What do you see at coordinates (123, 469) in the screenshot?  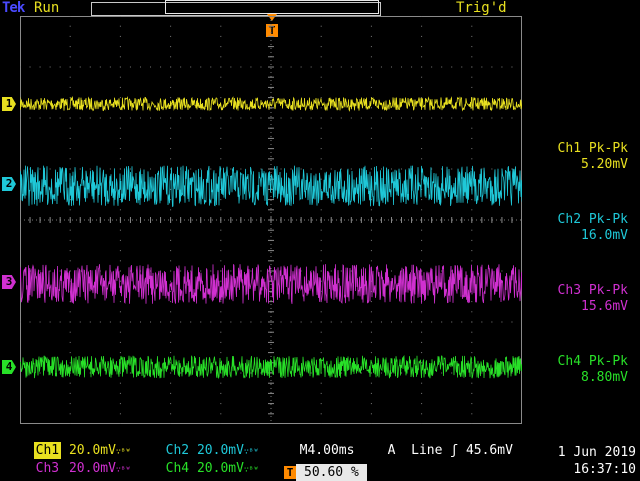 I see `ch3-bw-limit-icon: ∵ᴮᵂ` at bounding box center [123, 469].